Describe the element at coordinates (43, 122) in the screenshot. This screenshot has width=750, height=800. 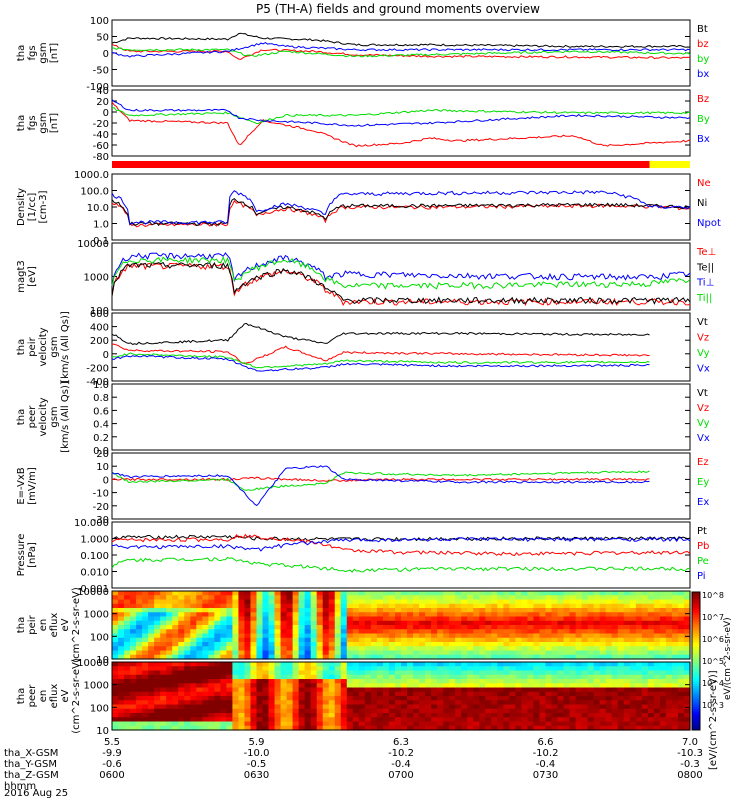
I see `y-axis-label-line: gsm` at that location.